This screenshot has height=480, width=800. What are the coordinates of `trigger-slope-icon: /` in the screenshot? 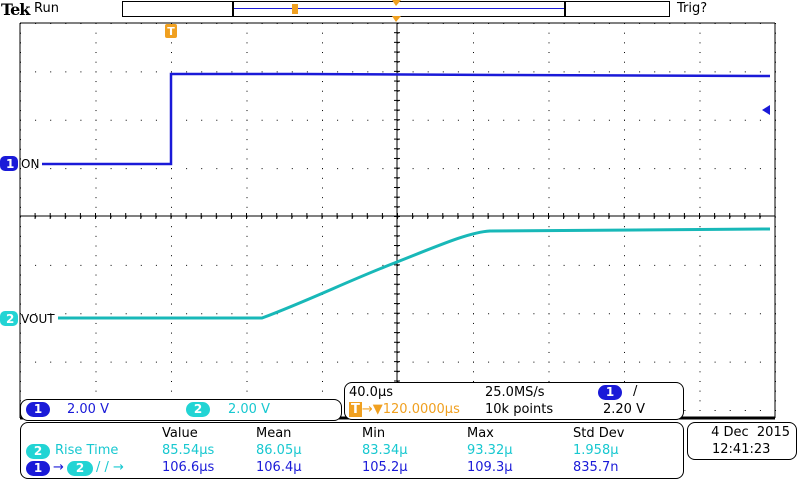 It's located at (635, 391).